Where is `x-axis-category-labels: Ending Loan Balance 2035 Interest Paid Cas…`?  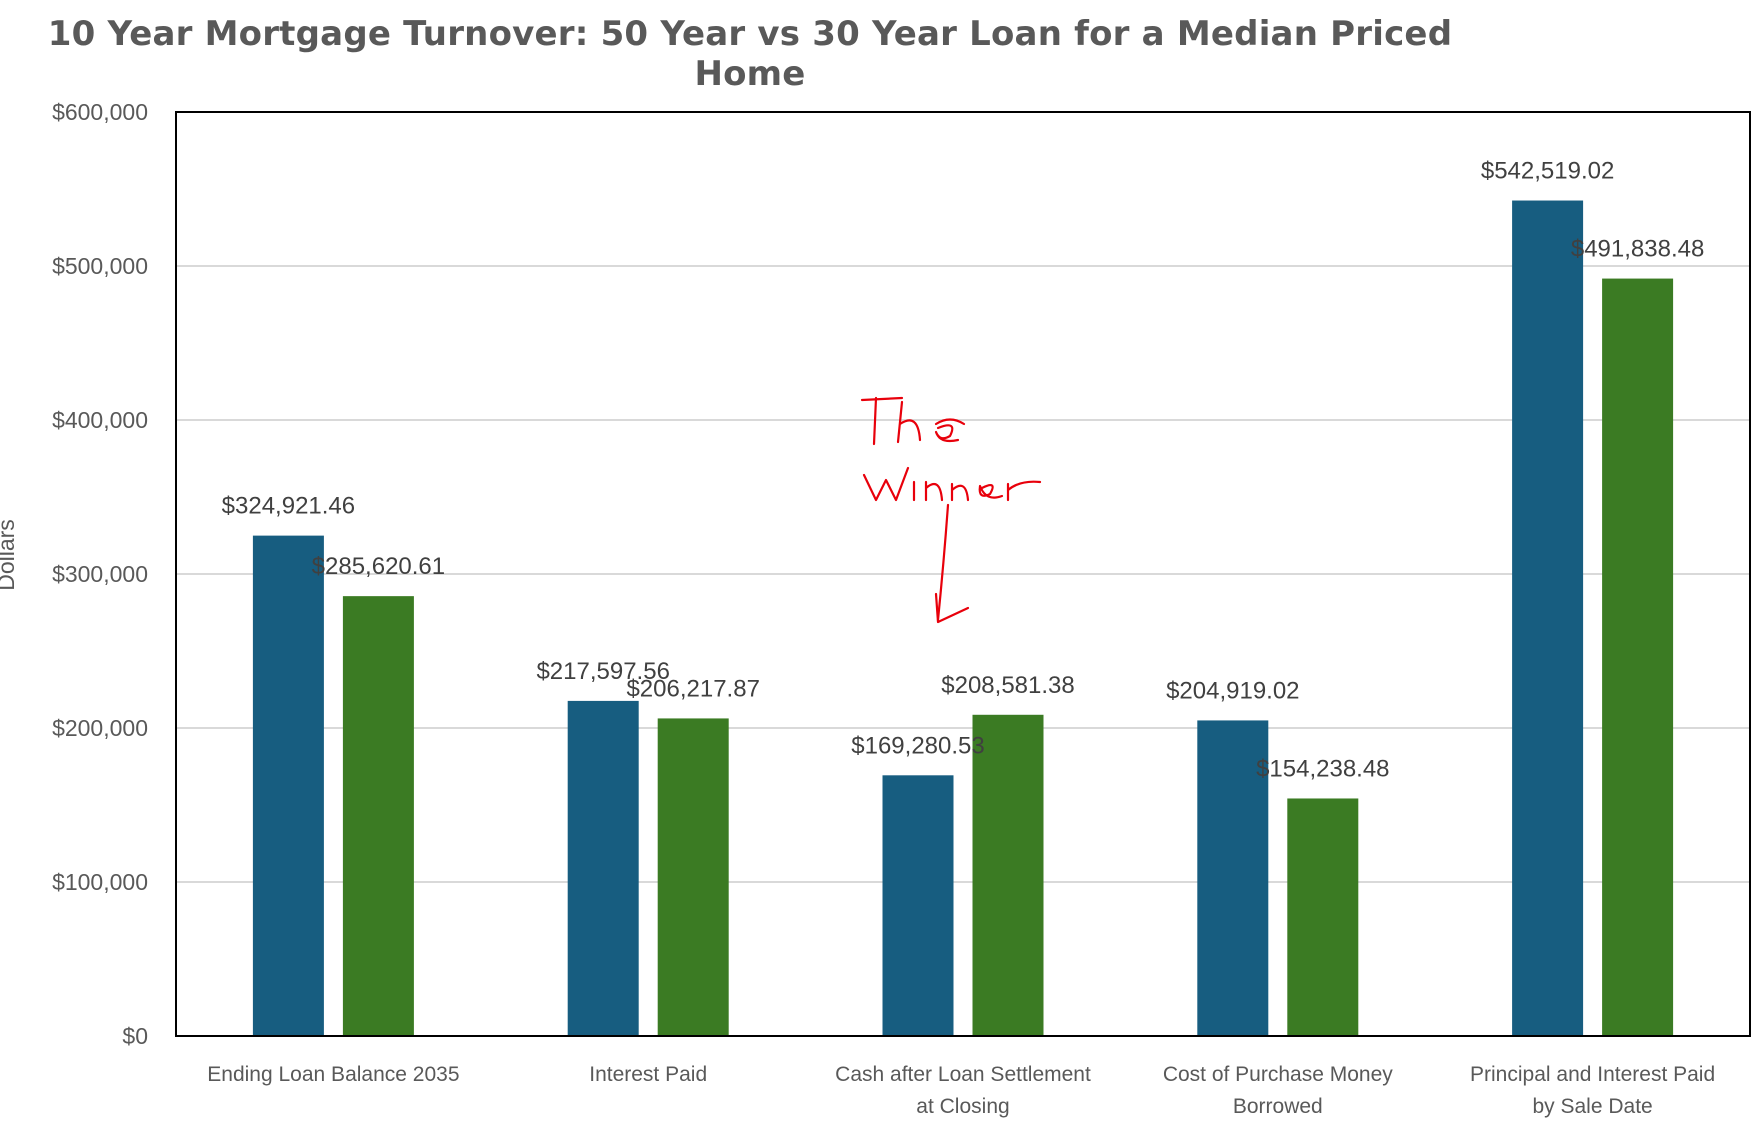 x-axis-category-labels: Ending Loan Balance 2035 Interest Paid Cas… is located at coordinates (961, 1090).